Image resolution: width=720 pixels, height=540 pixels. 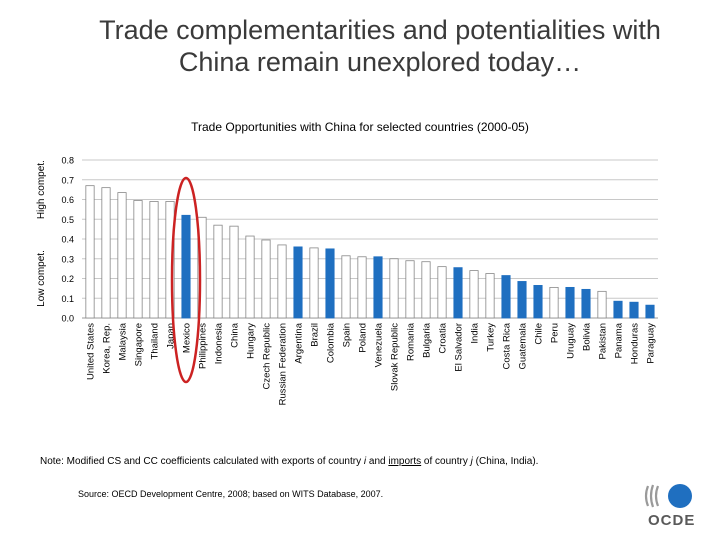 I want to click on bar-hungary, so click(x=250, y=277).